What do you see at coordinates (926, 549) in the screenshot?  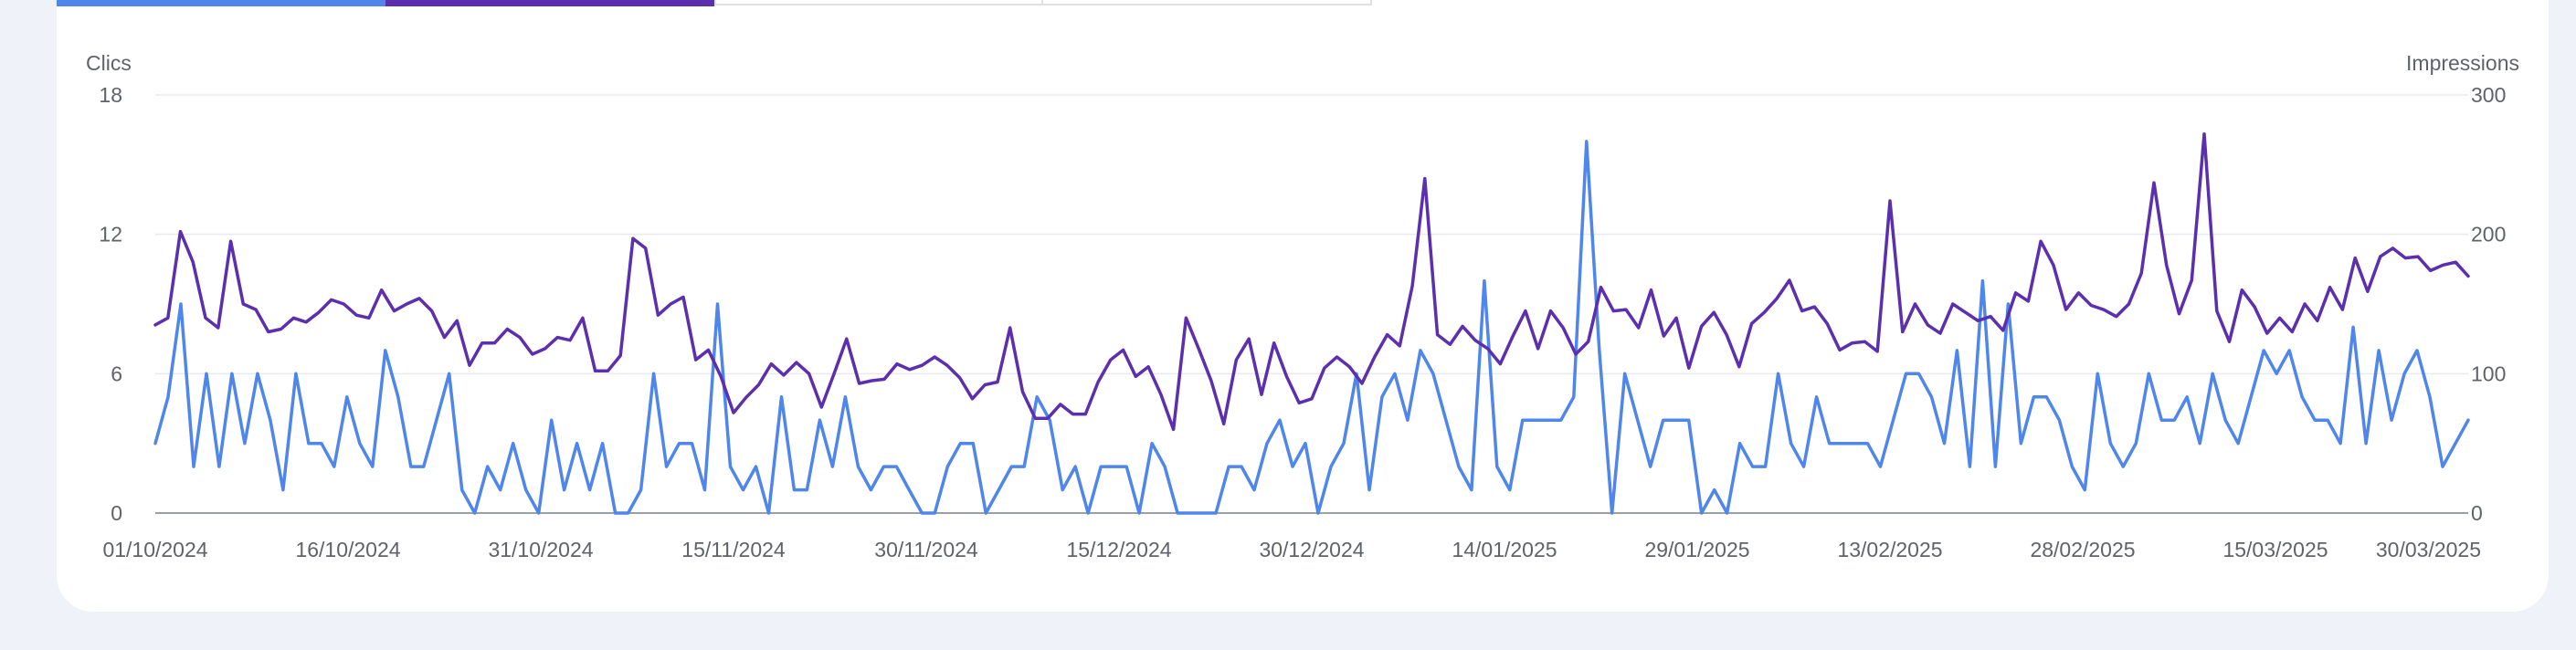 I see `x-tick-label: 30/11/2024` at bounding box center [926, 549].